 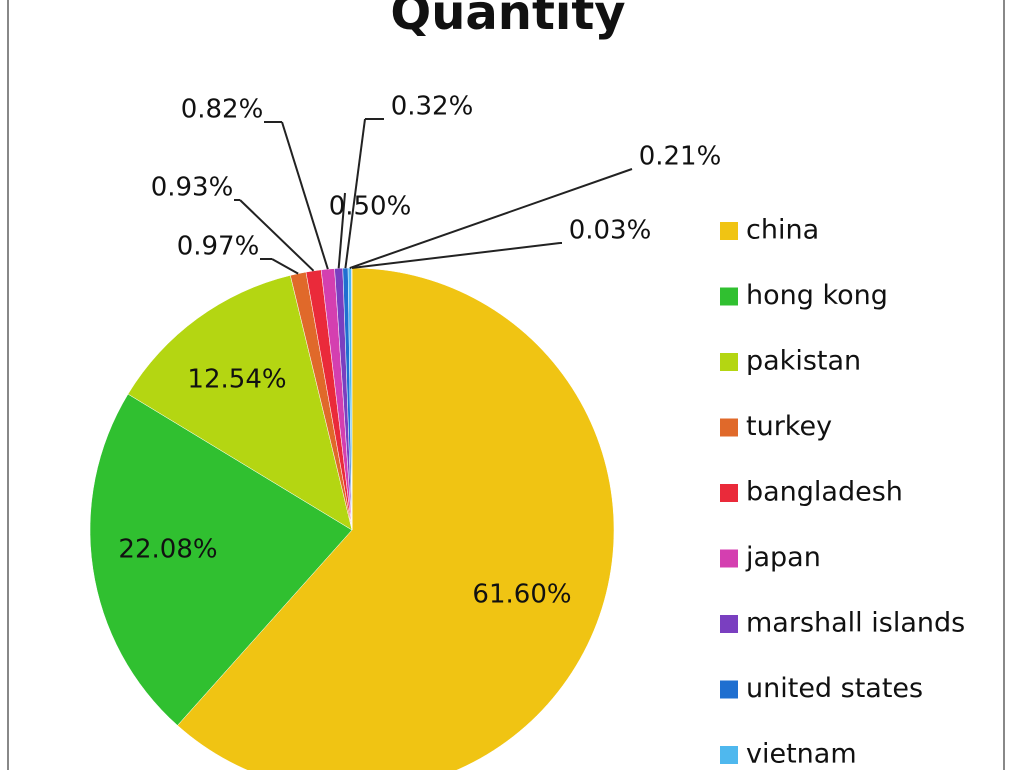 I want to click on legend-label: marshall islands, so click(x=855, y=623).